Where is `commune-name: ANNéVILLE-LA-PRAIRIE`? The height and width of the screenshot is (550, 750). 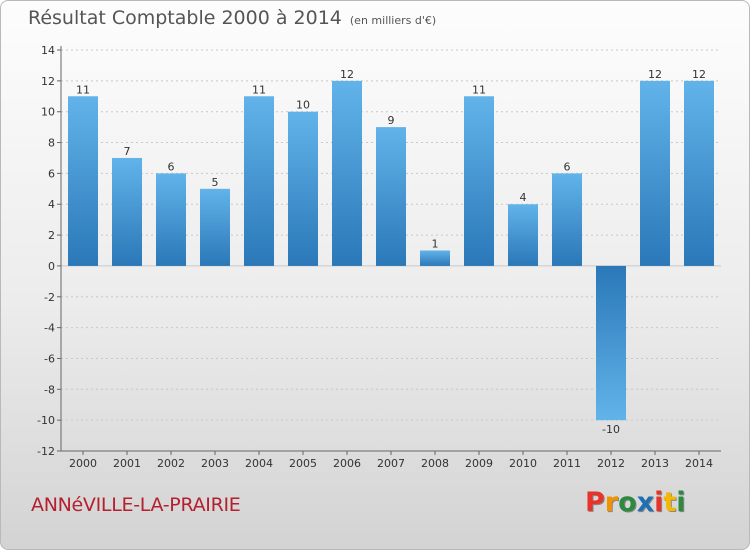 commune-name: ANNéVILLE-LA-PRAIRIE is located at coordinates (136, 505).